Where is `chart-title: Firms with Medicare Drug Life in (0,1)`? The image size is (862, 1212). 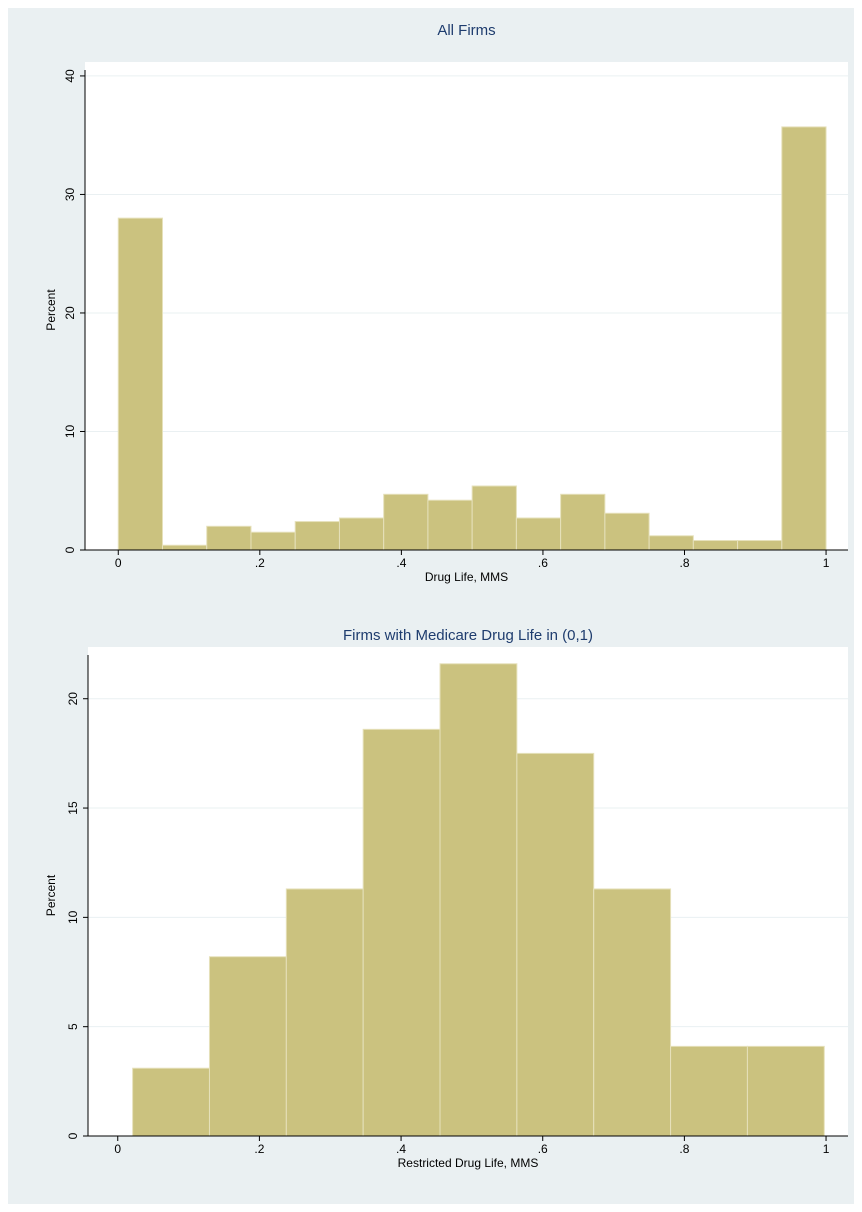 chart-title: Firms with Medicare Drug Life in (0,1) is located at coordinates (468, 635).